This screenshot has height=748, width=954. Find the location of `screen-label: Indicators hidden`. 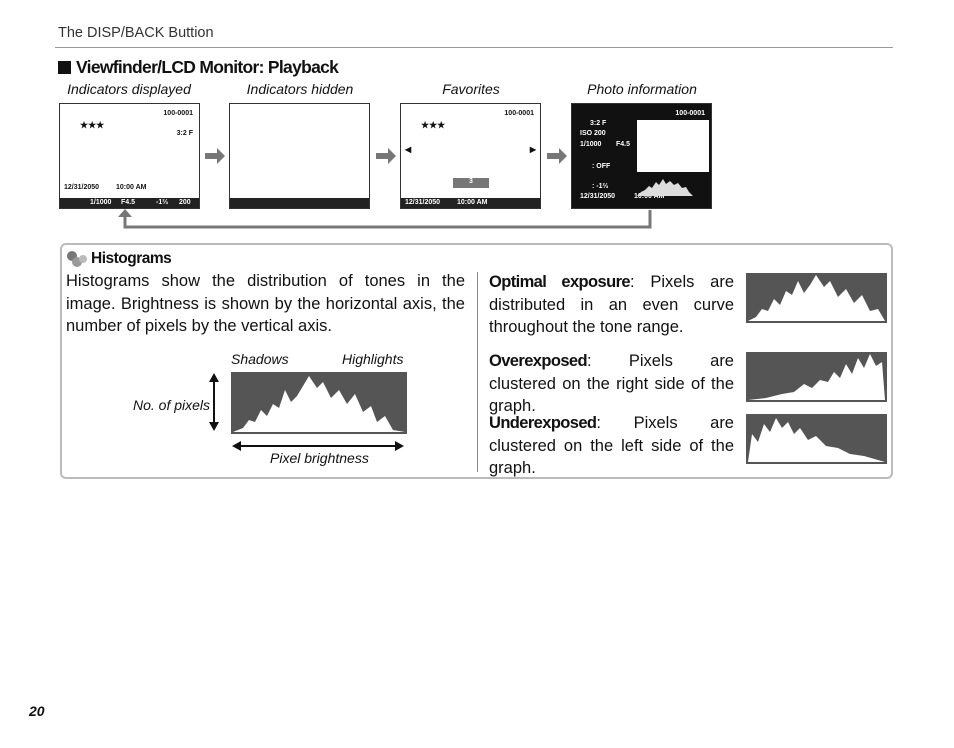

screen-label: Indicators hidden is located at coordinates (300, 89).